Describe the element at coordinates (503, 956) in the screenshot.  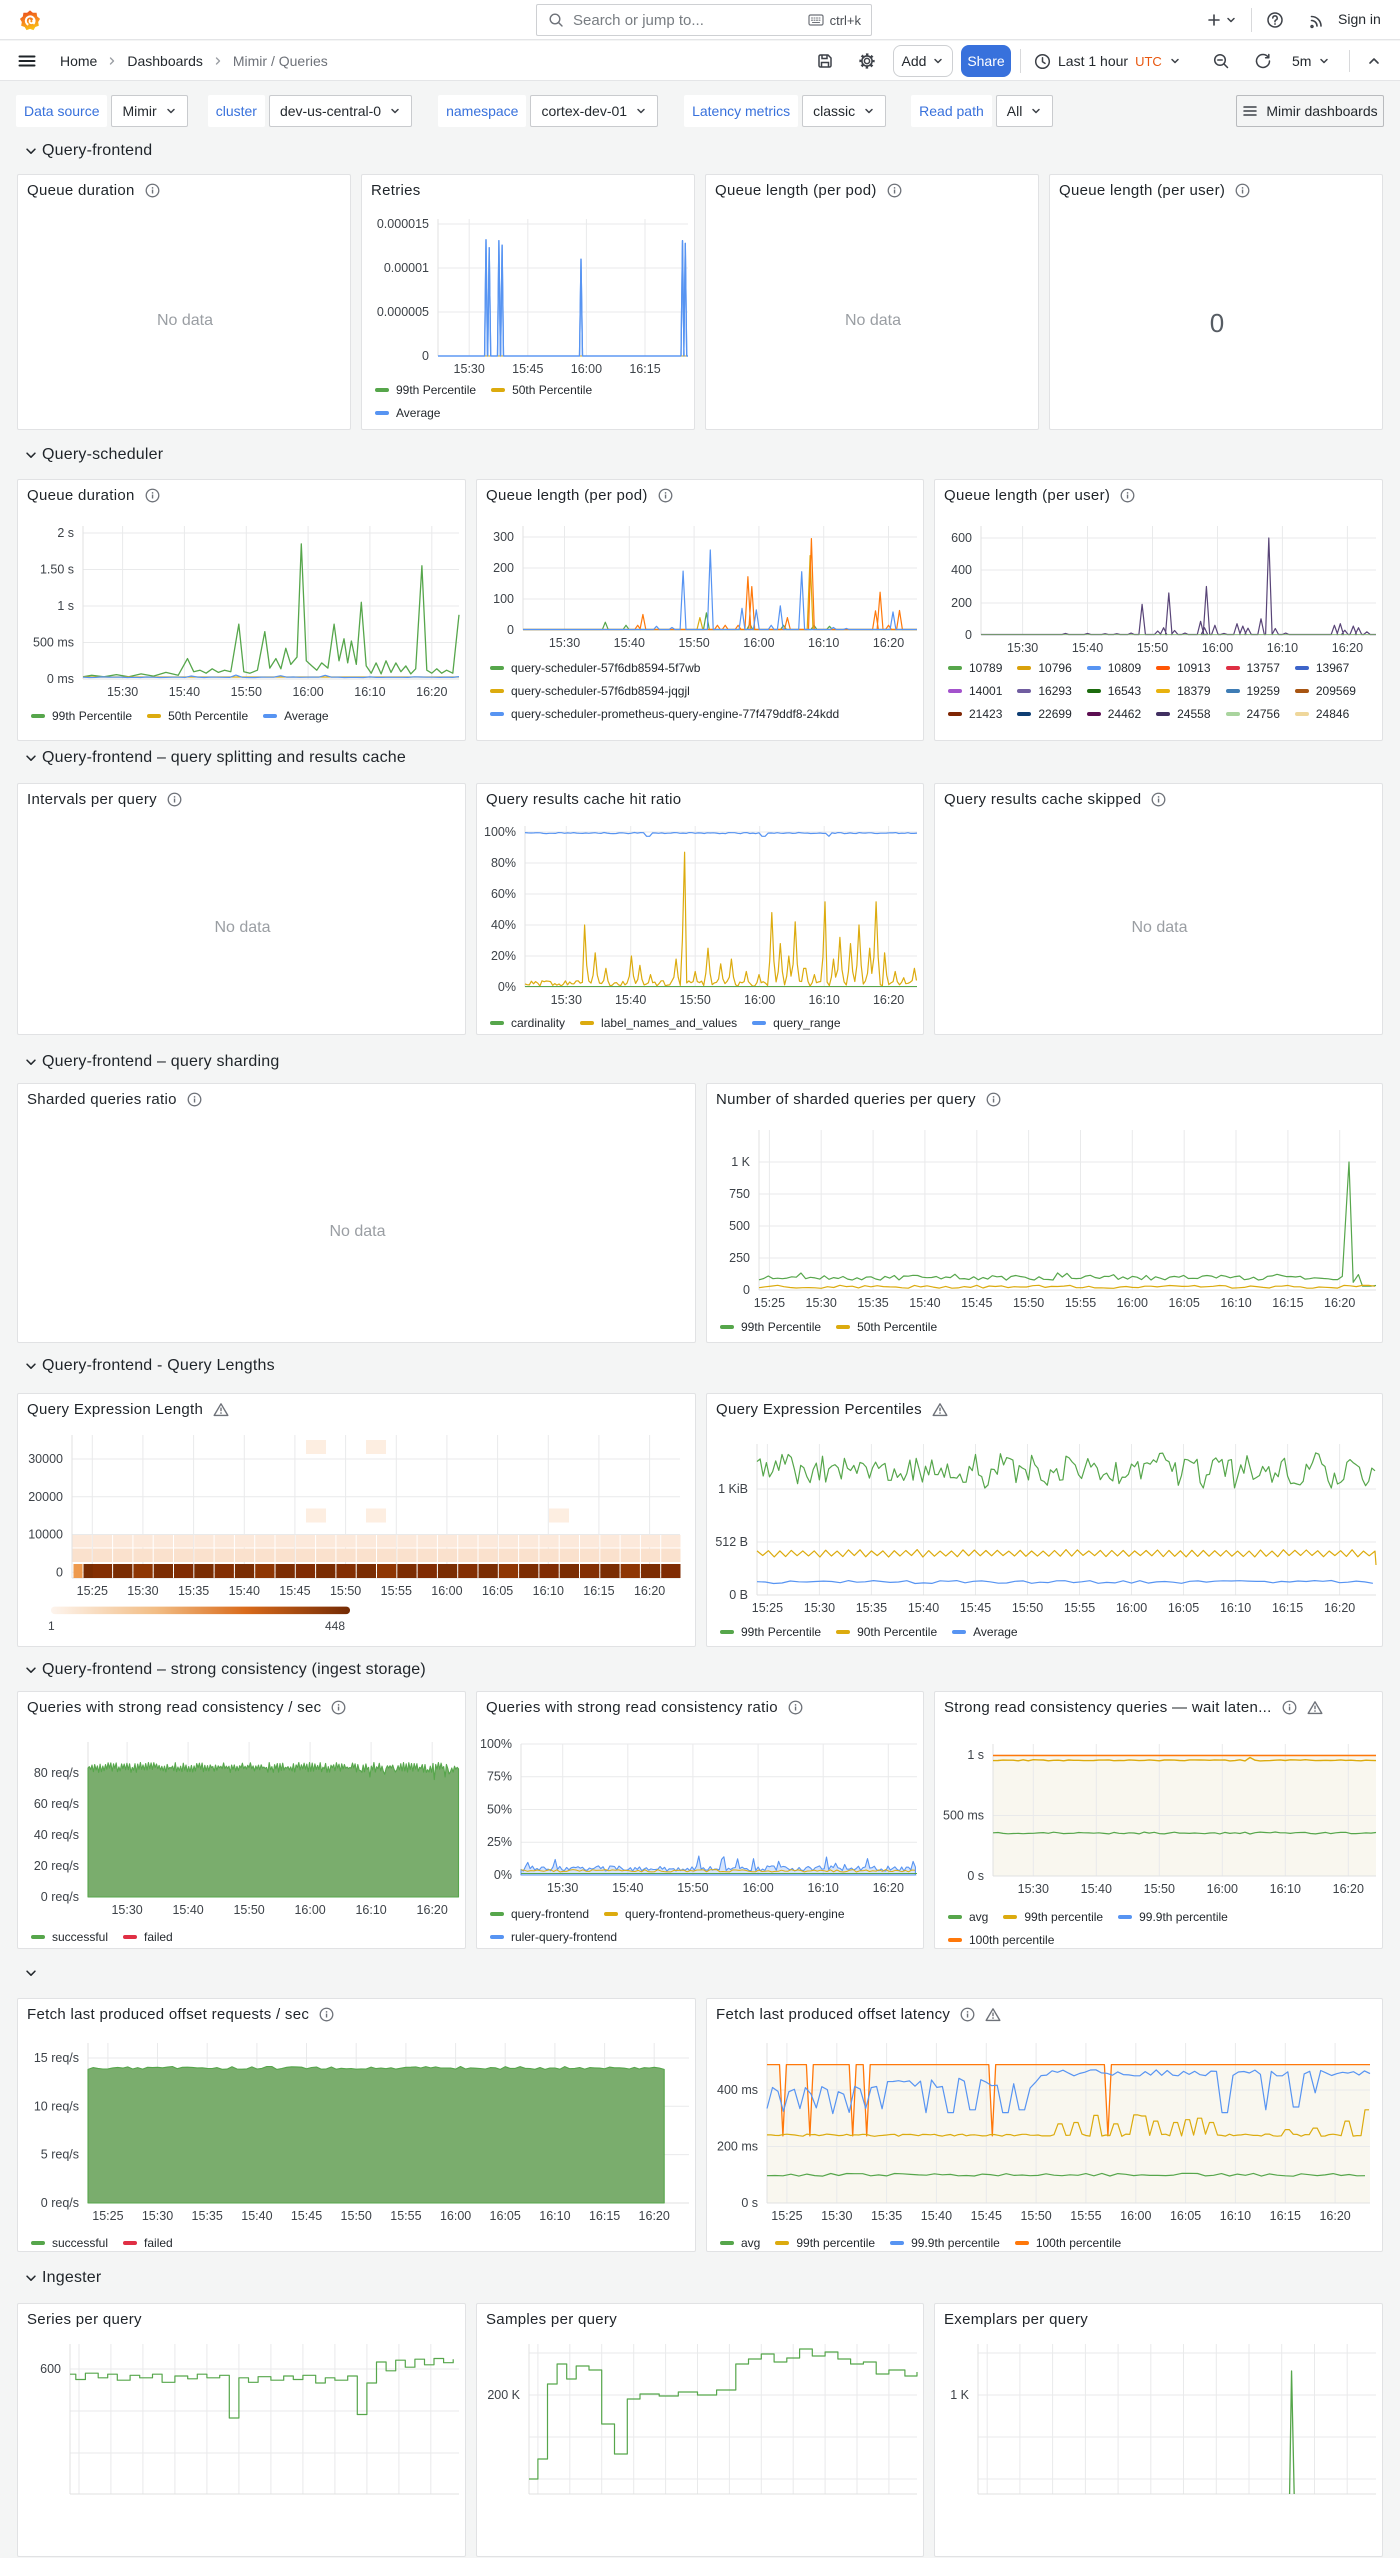
I see `svg-text: 20%` at that location.